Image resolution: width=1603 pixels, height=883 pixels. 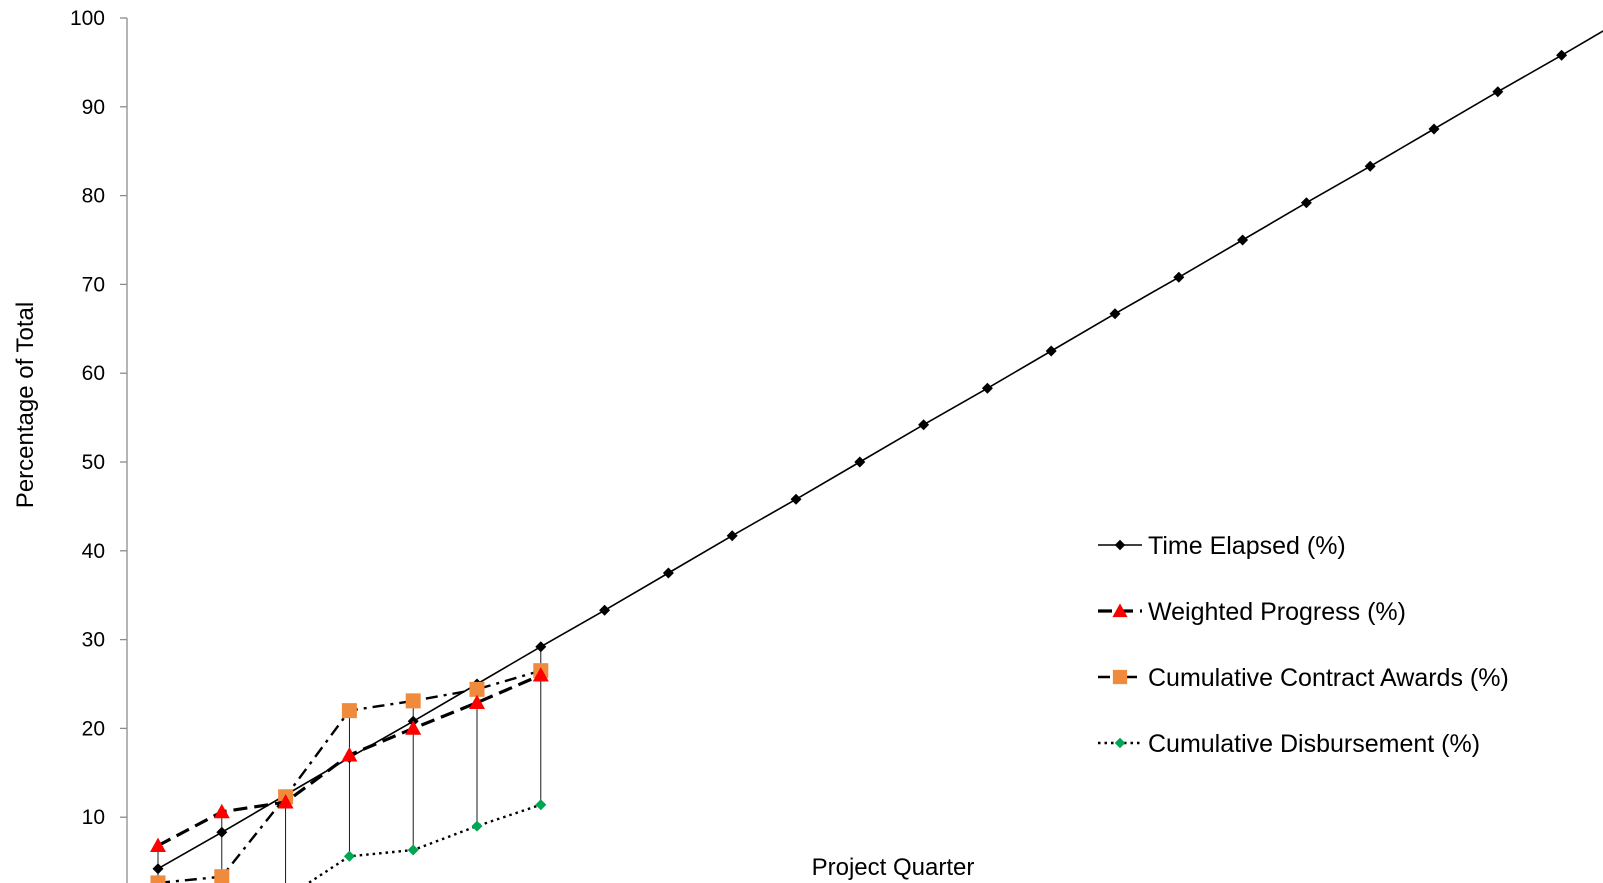 I want to click on legend-item: Cumulative Contract Awards (%), so click(x=1303, y=678).